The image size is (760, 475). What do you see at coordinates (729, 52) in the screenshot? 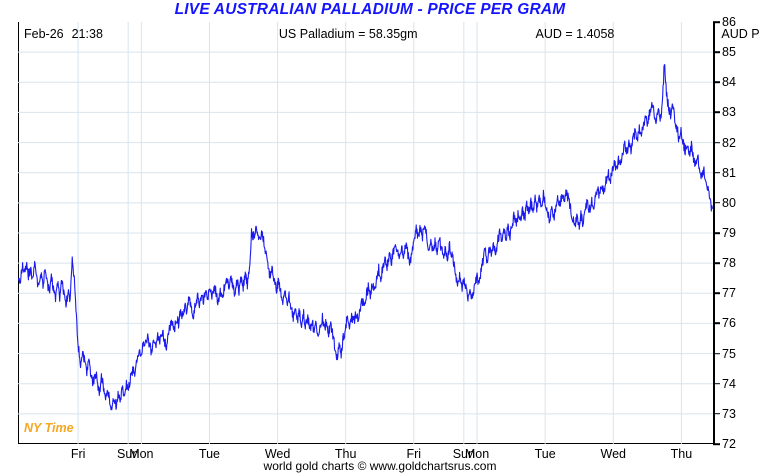
I see `y-axis-tick-label: 85` at bounding box center [729, 52].